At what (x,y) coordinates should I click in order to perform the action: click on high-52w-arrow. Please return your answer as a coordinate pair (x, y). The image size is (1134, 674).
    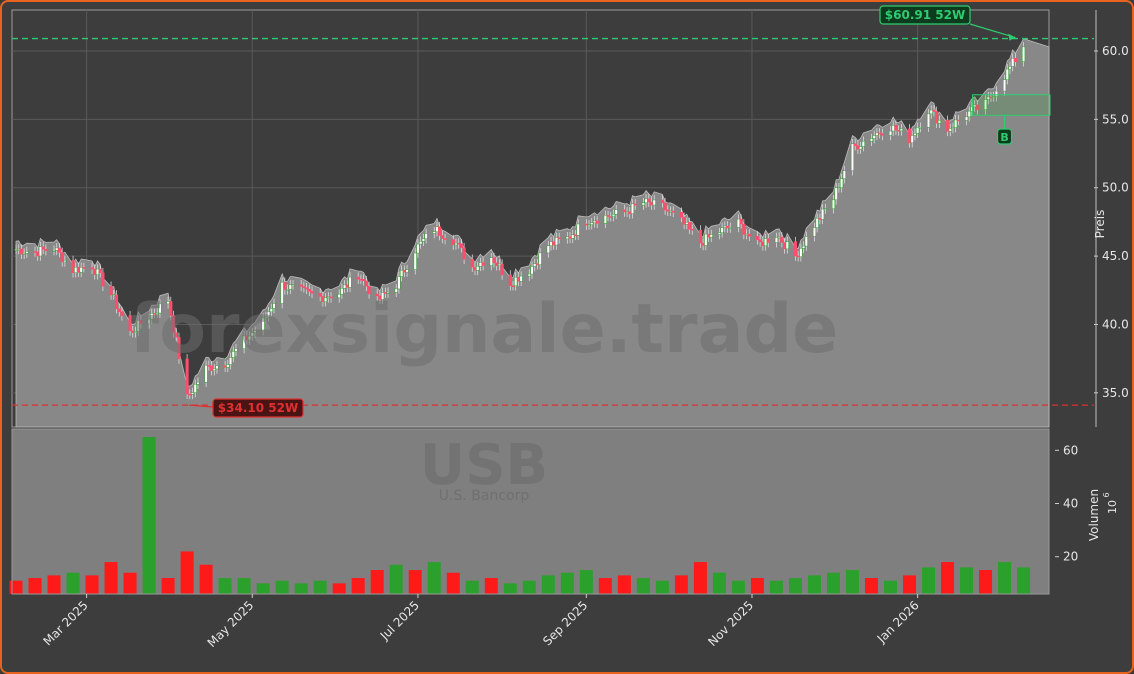
    Looking at the image, I should click on (992, 31).